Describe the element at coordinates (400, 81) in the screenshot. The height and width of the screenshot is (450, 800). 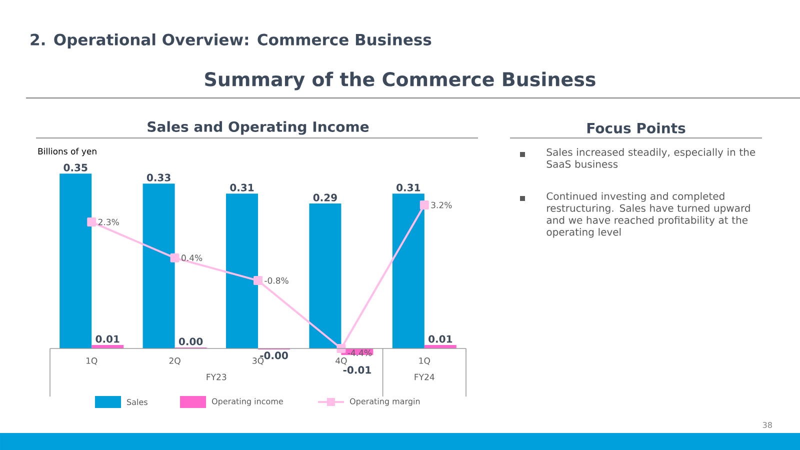
I see `text: Summary of the Commerce Business` at that location.